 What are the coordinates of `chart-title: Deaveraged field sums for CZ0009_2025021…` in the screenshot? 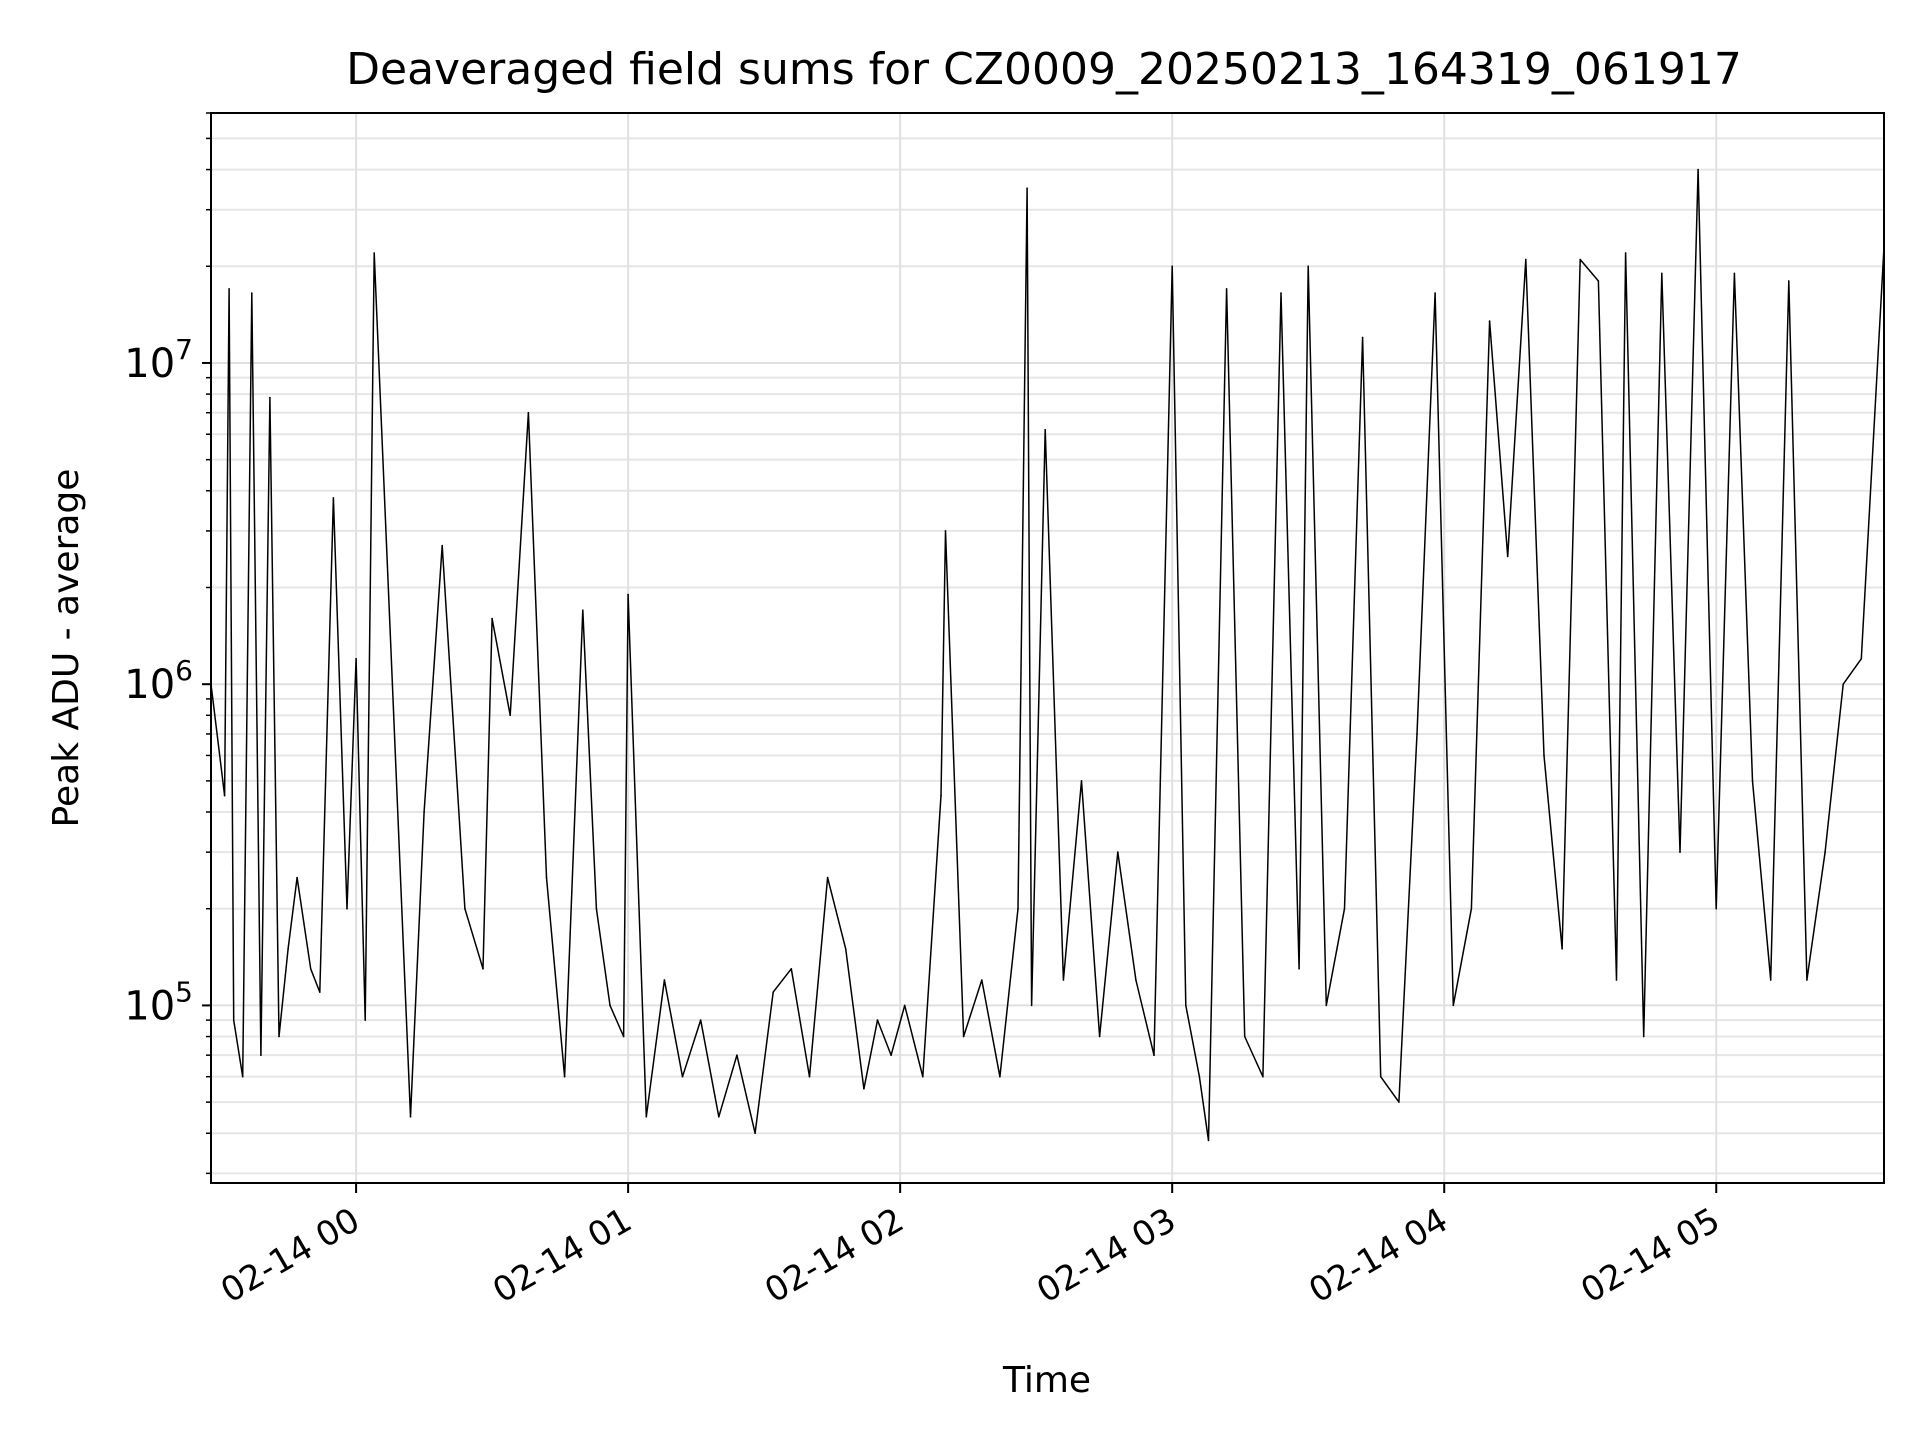 It's located at (1044, 69).